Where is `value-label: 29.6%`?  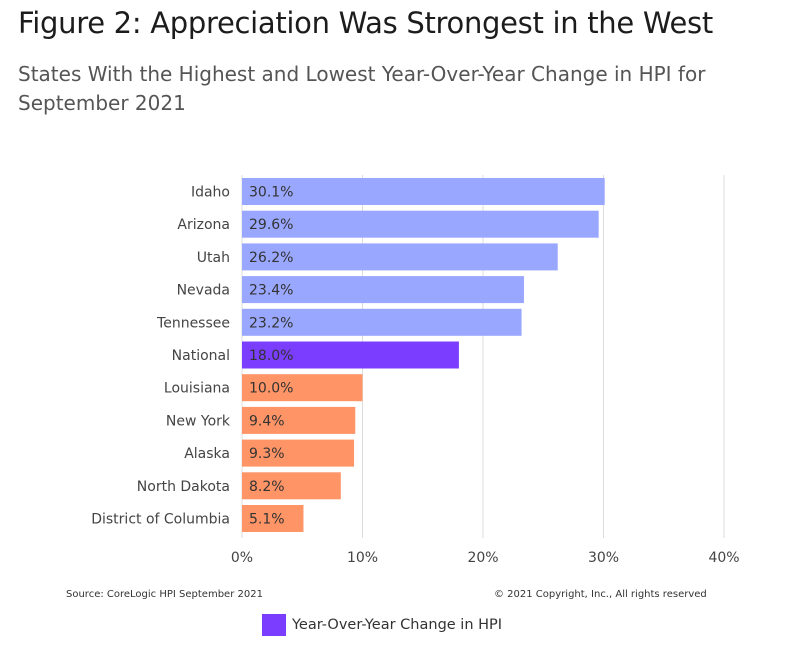
value-label: 29.6% is located at coordinates (271, 225).